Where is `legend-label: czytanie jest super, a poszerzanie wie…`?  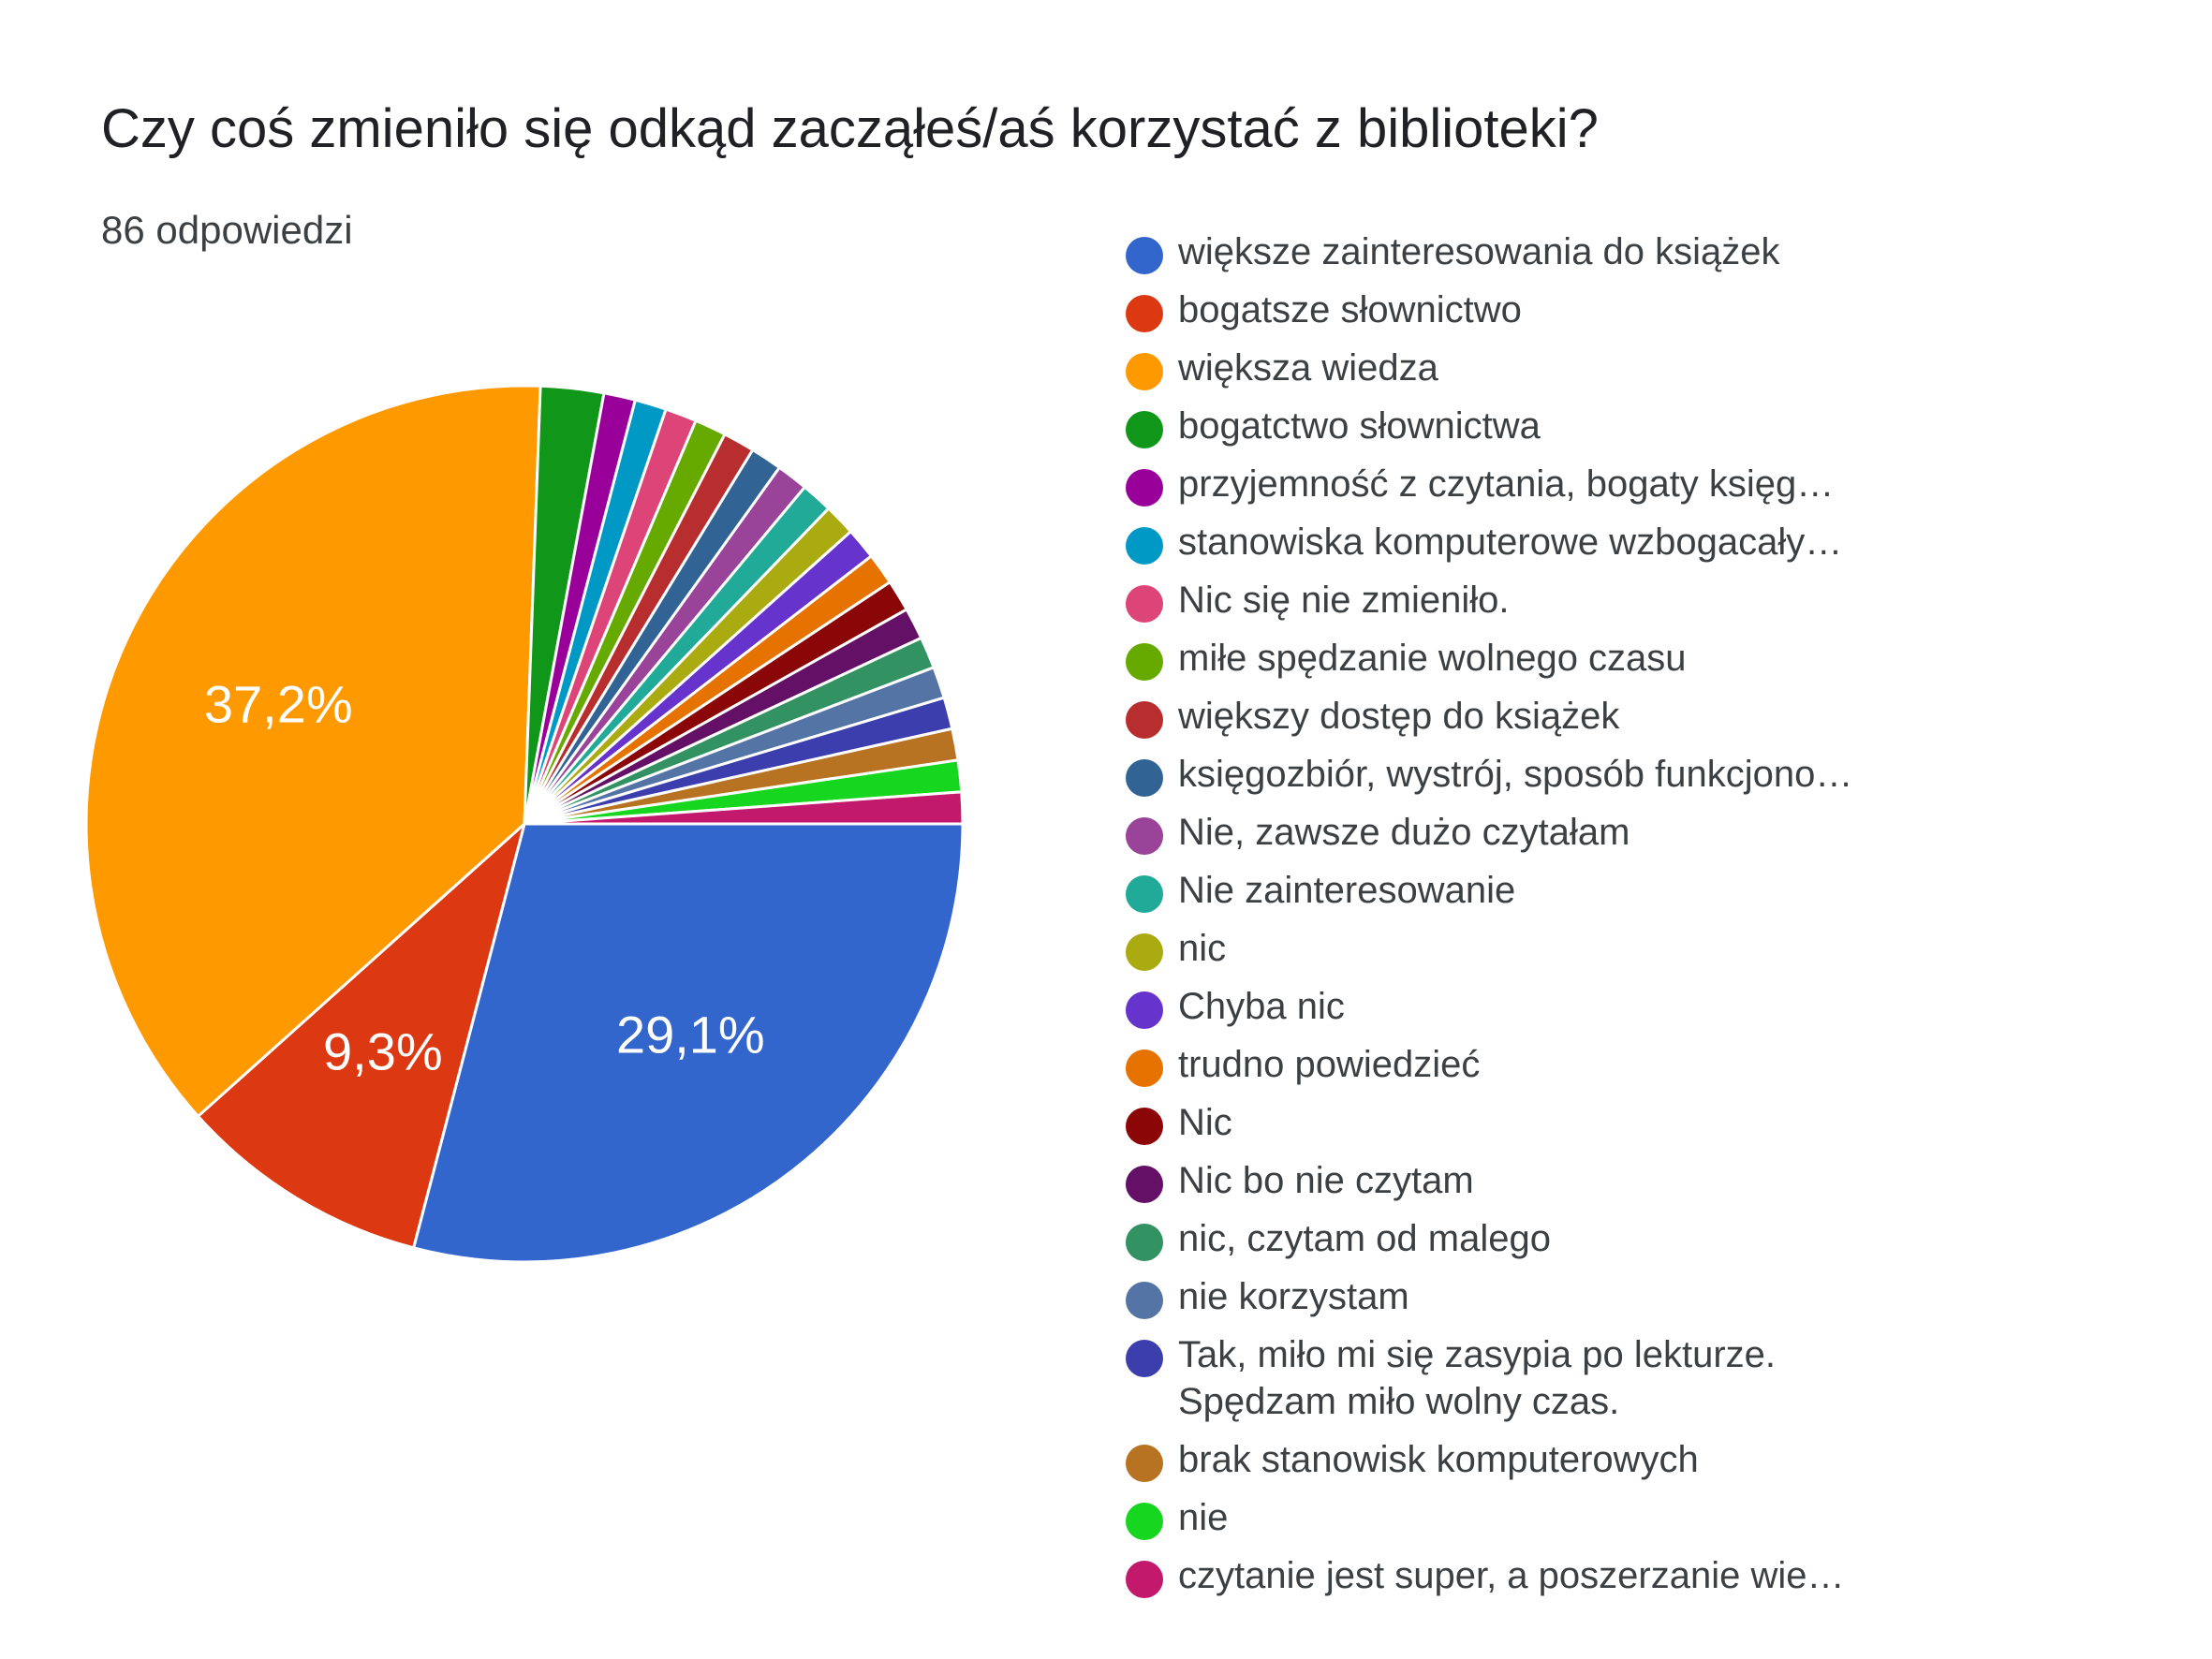
legend-label: czytanie jest super, a poszerzanie wie… is located at coordinates (1512, 1575).